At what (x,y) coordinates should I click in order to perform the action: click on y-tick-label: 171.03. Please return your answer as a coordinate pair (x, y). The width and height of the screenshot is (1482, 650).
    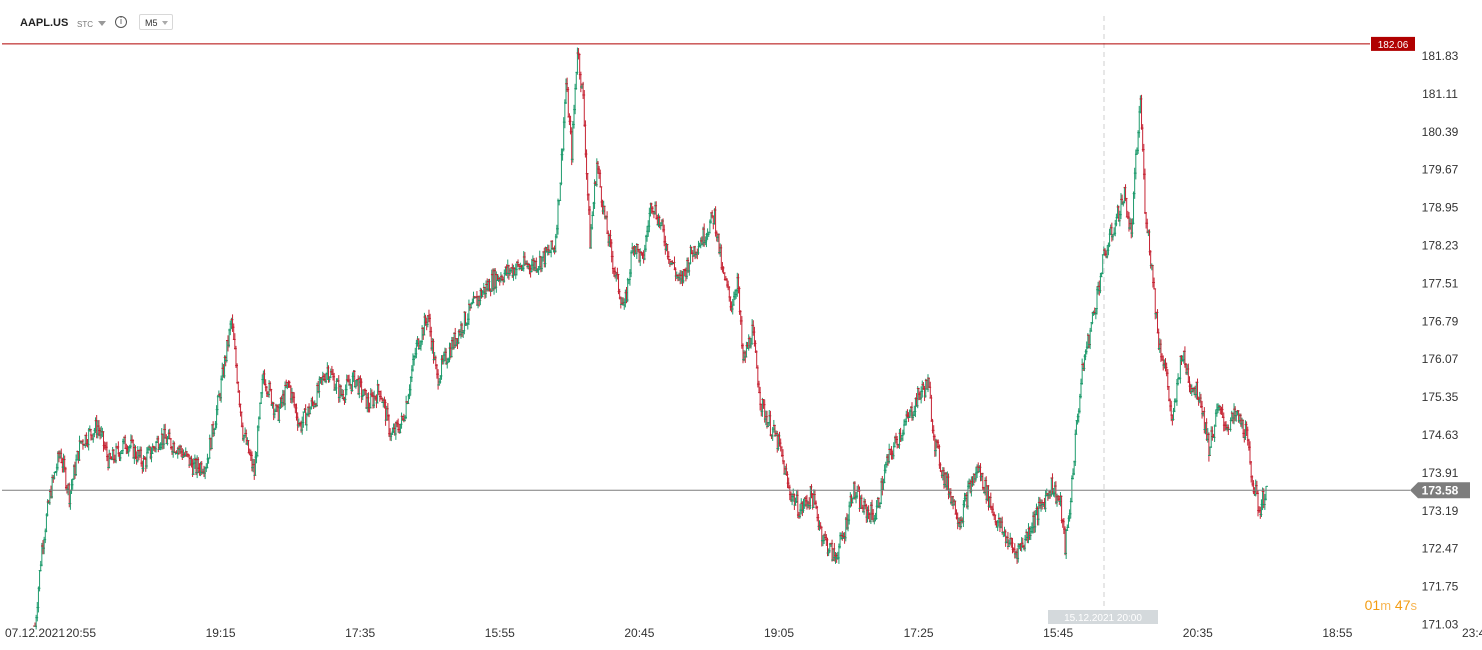
    Looking at the image, I should click on (1440, 625).